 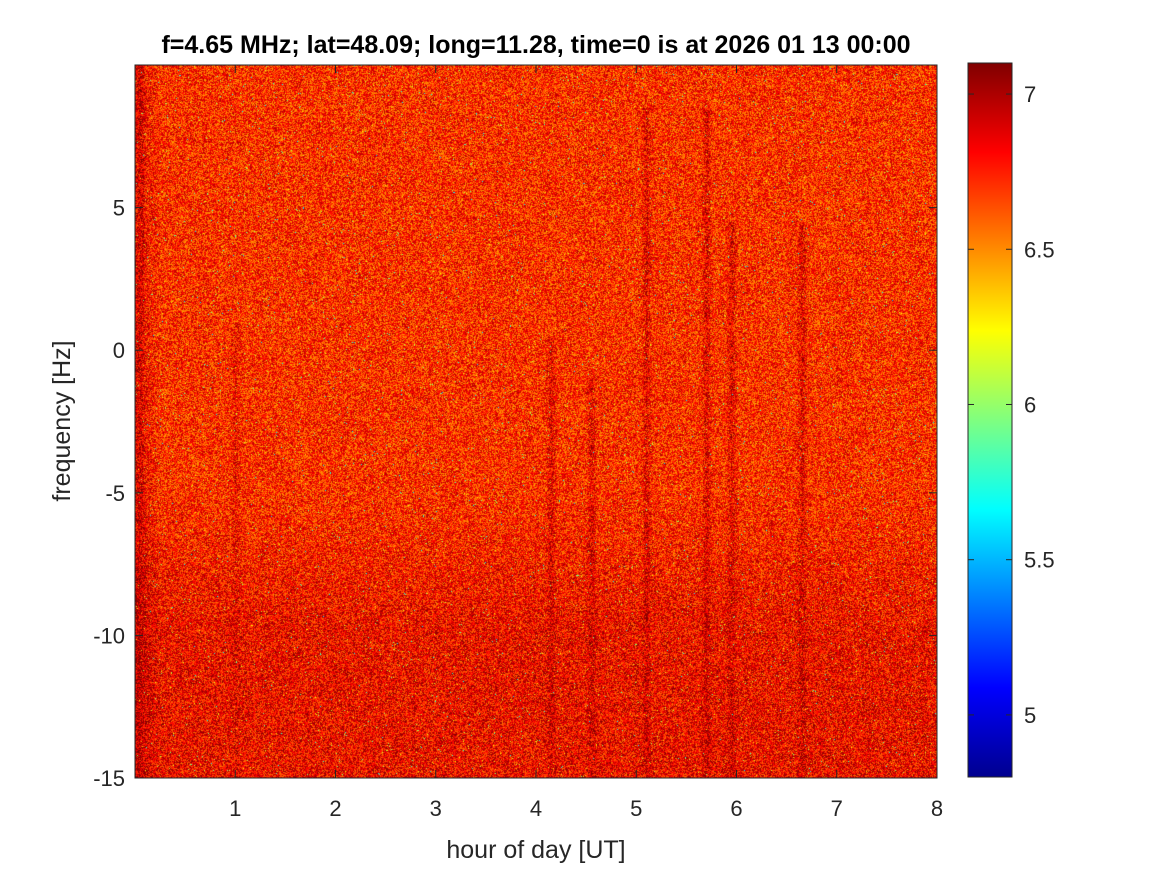 I want to click on x-tick-label: 3, so click(x=436, y=808).